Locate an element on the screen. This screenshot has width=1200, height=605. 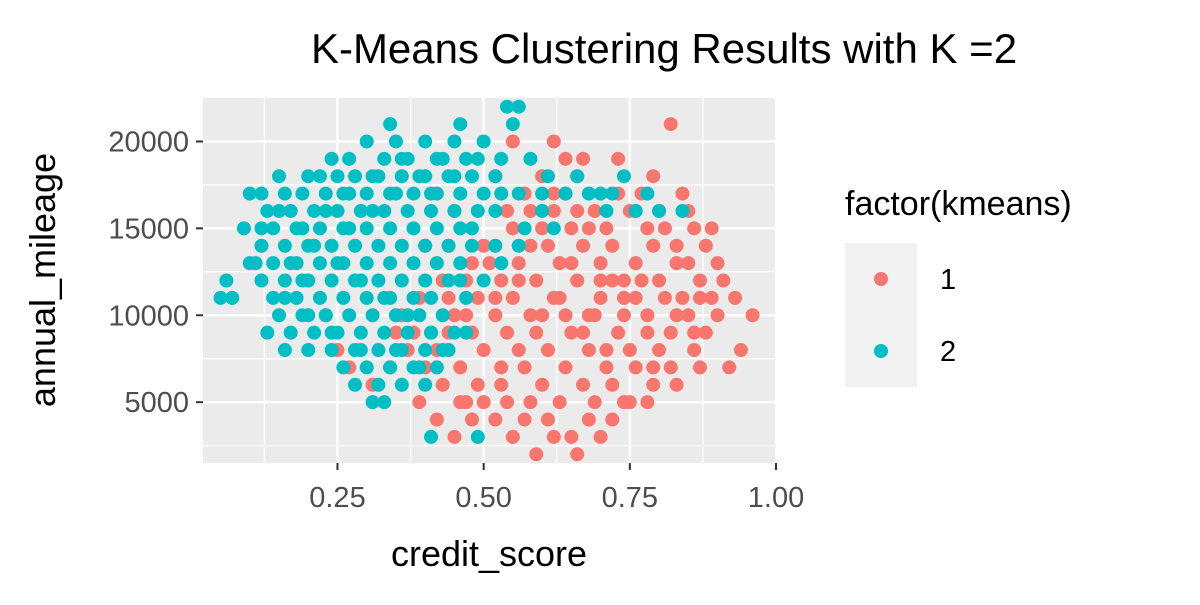
y-tick-label: 15000 is located at coordinates (148, 229).